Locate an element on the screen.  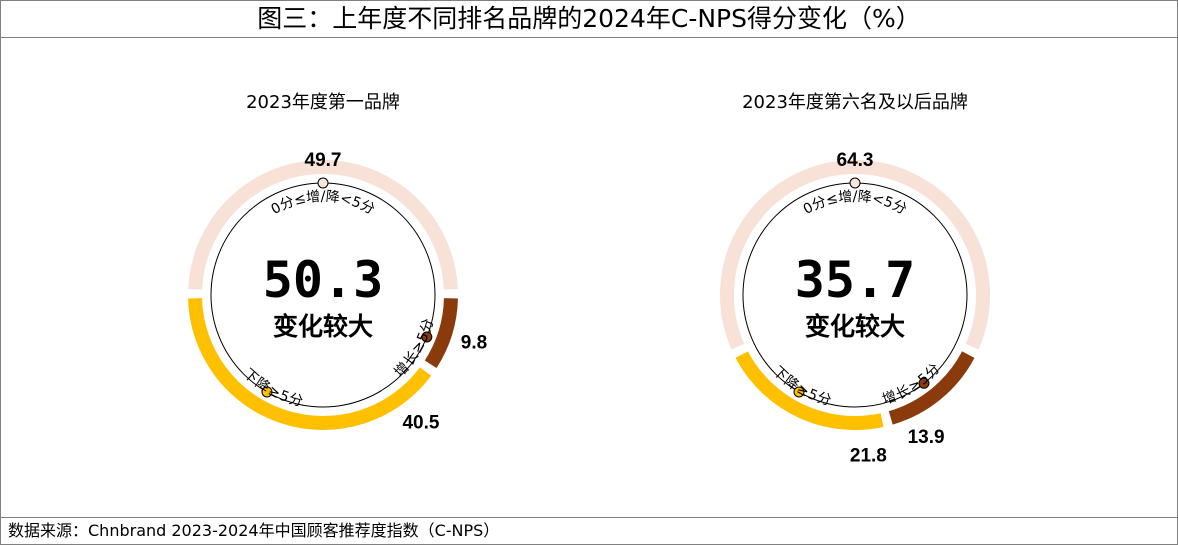
center-value: 50.3 is located at coordinates (323, 280).